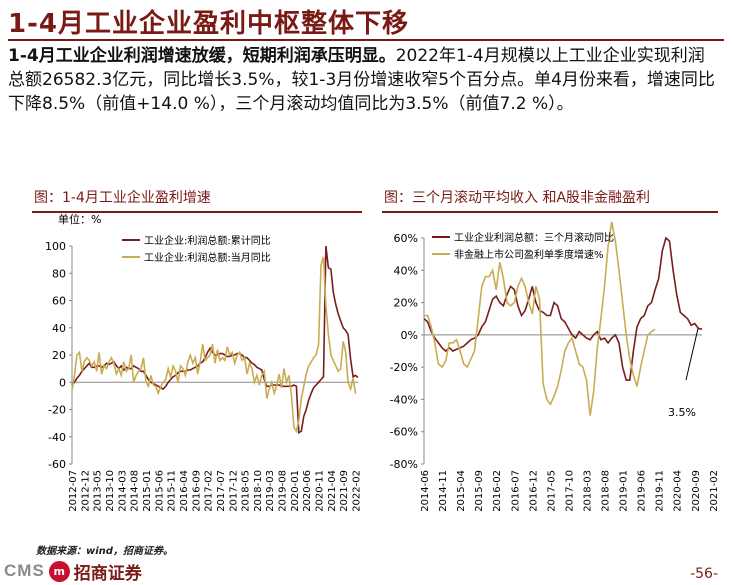 The image size is (732, 585). Describe the element at coordinates (202, 56) in the screenshot. I see `summary-lead: 1-4月工业企业利润增速放缓，短期利润承压明显。` at that location.